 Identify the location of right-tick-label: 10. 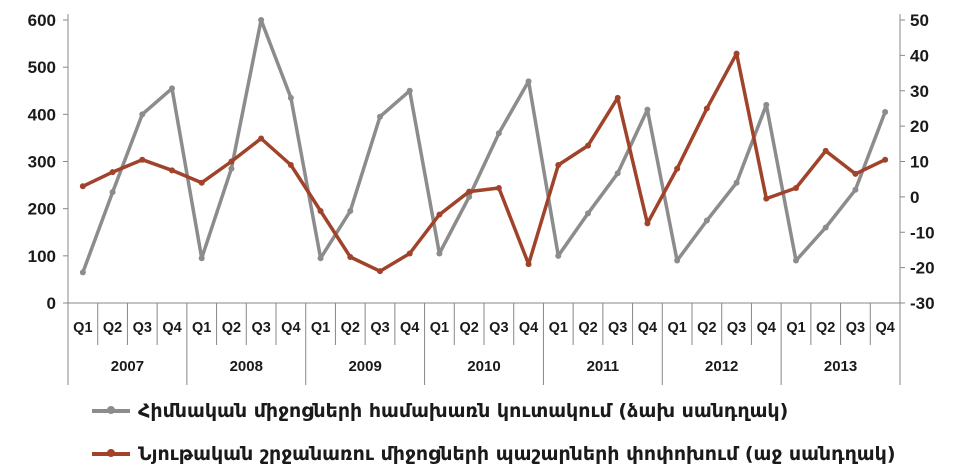
(919, 162).